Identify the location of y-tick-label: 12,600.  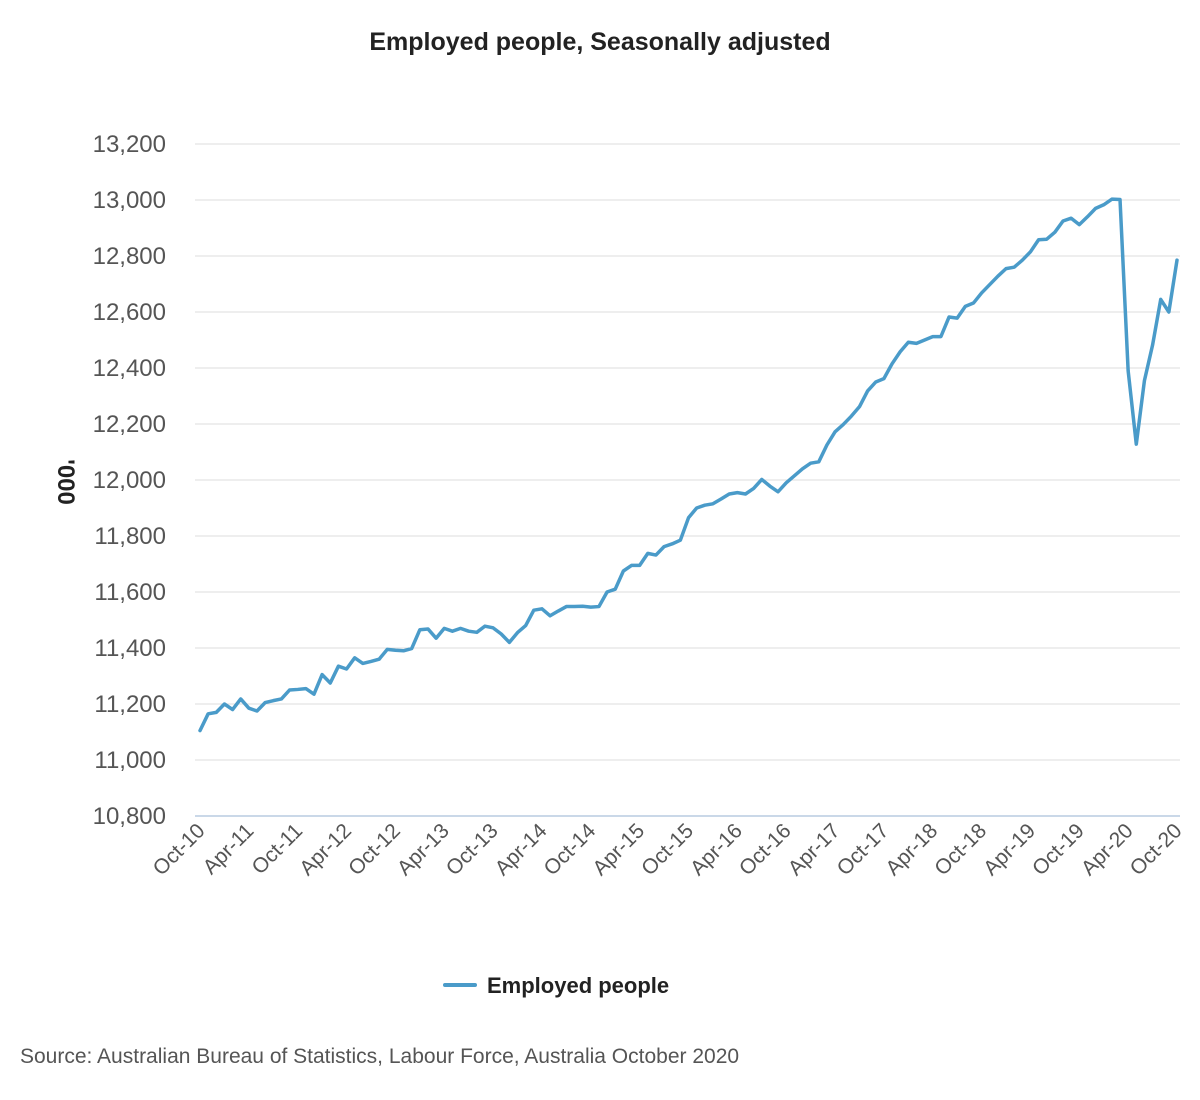
(129, 312).